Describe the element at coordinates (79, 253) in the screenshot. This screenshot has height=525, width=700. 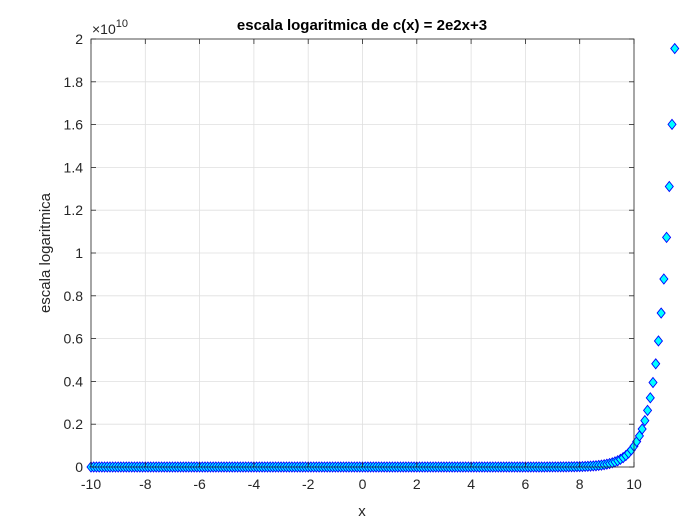
I see `y-tick-label: 1` at that location.